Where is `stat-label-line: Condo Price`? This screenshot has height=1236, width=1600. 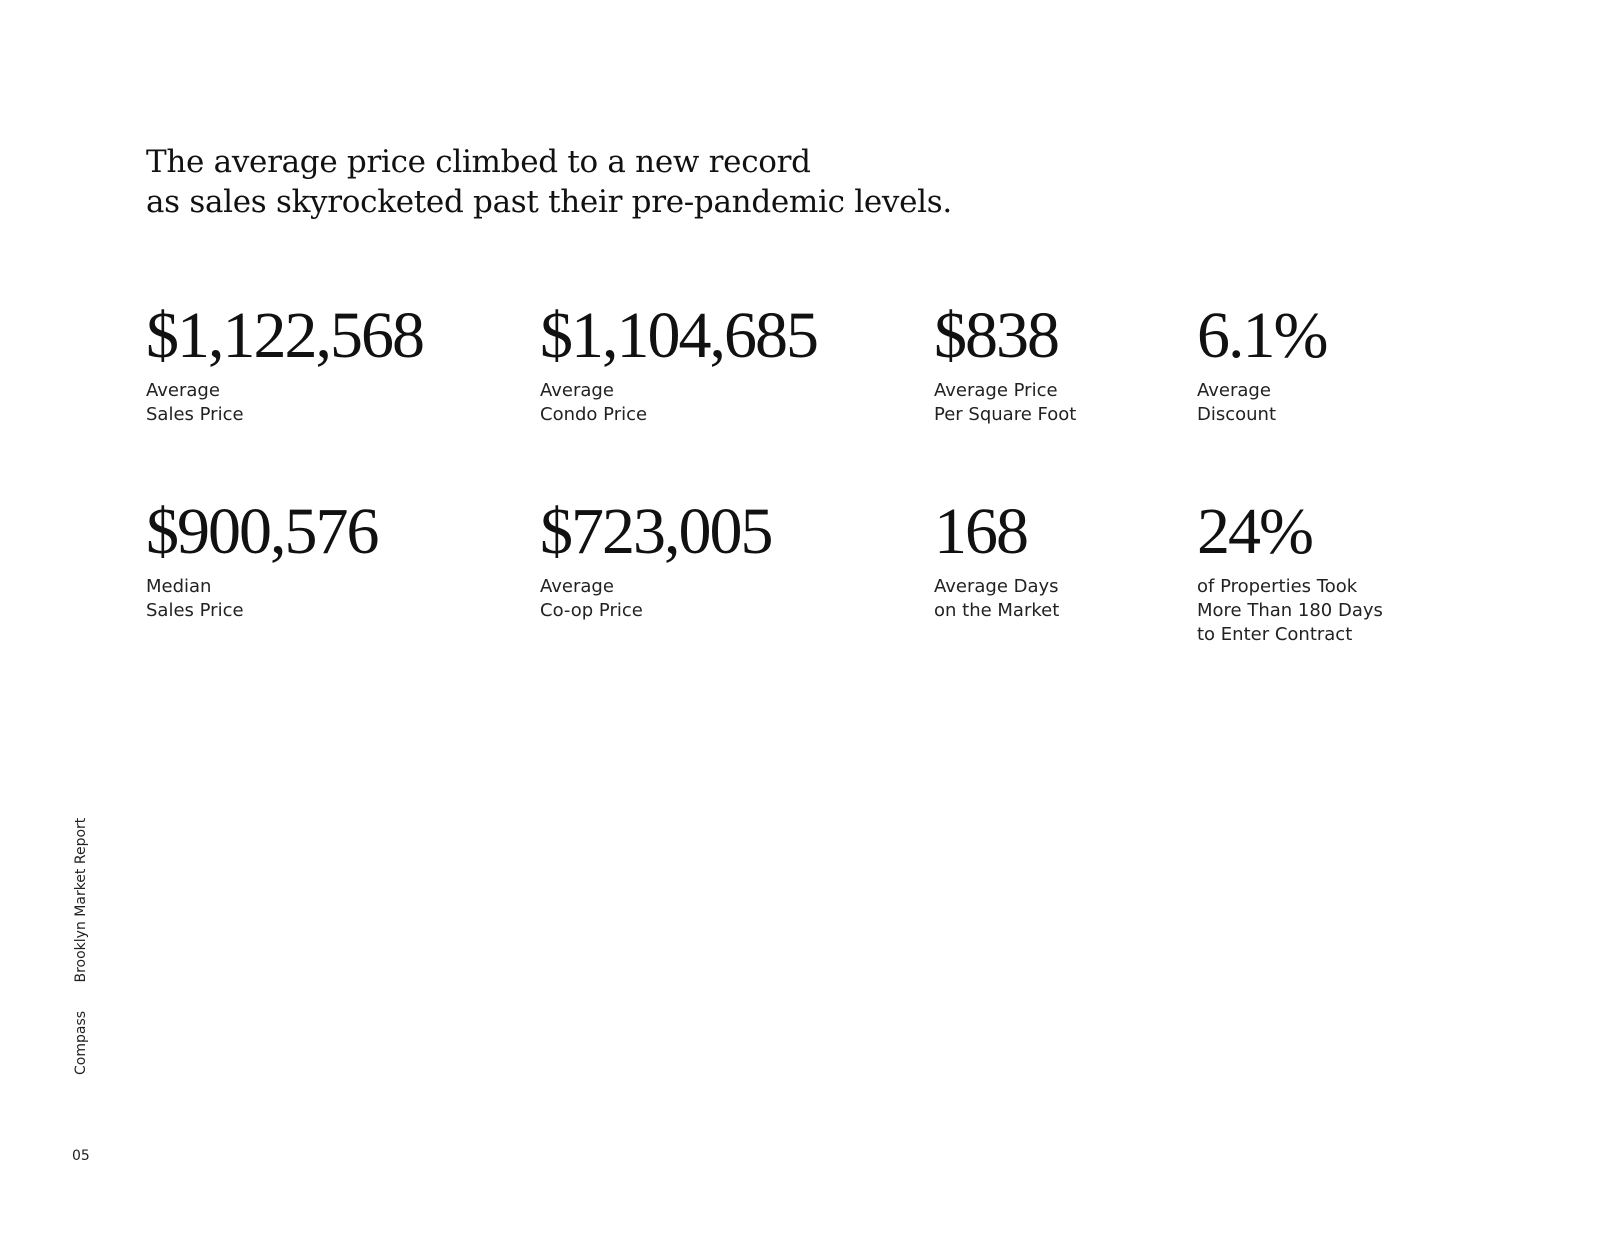 stat-label-line: Condo Price is located at coordinates (594, 414).